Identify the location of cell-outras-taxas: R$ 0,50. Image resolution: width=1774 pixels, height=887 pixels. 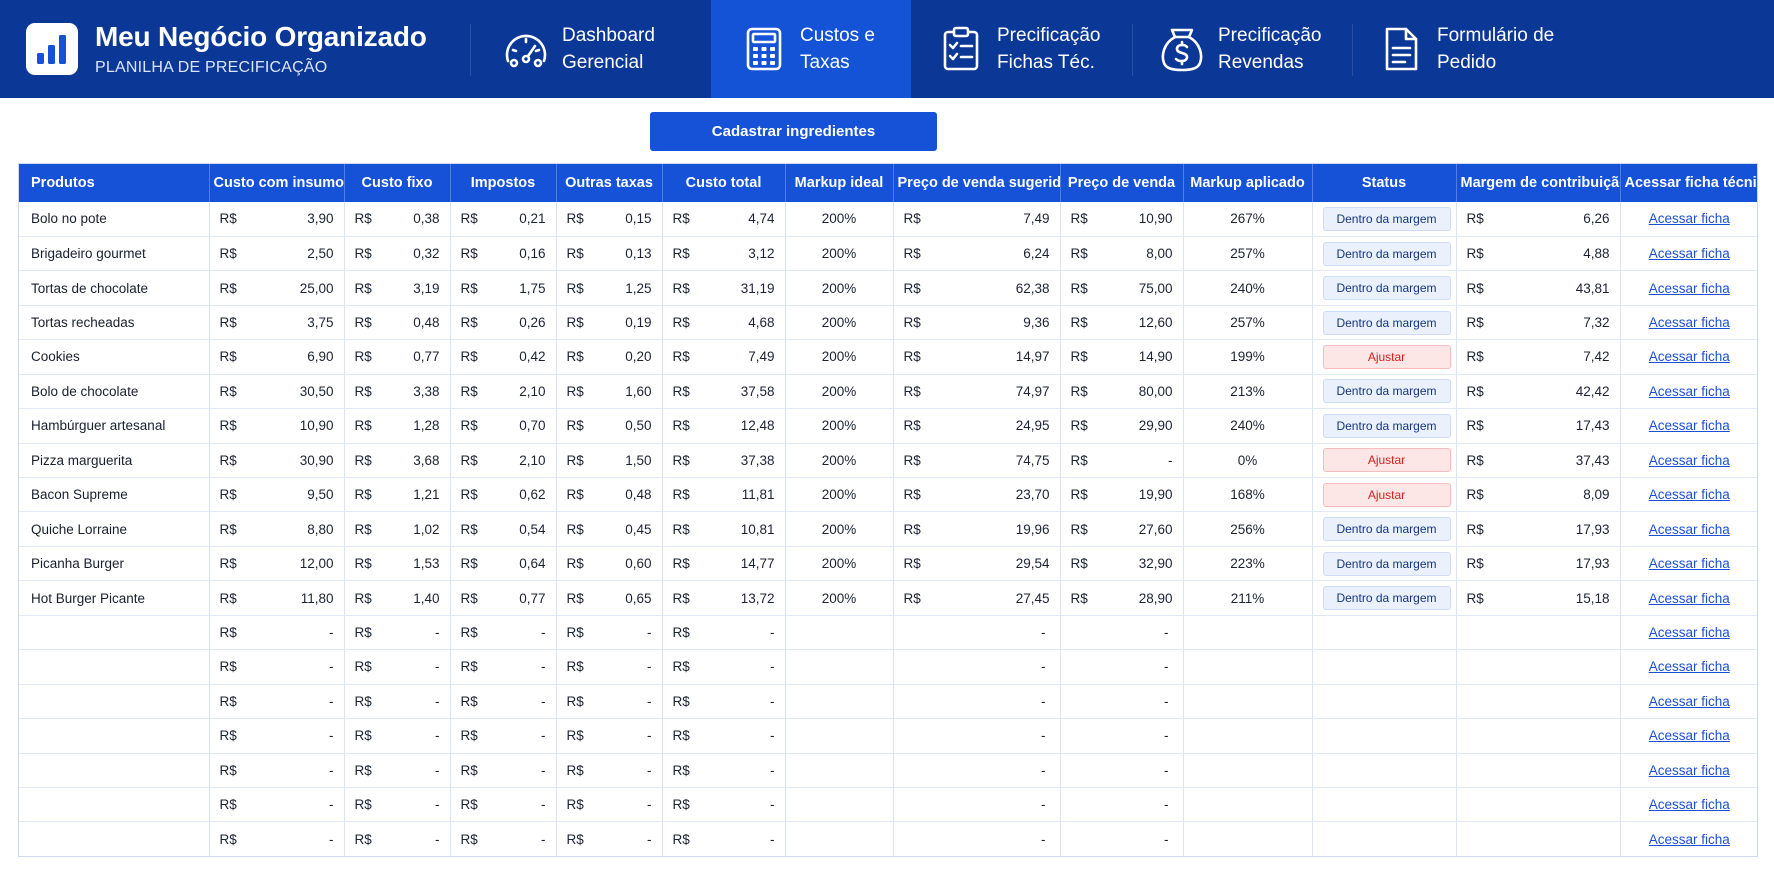
(609, 426).